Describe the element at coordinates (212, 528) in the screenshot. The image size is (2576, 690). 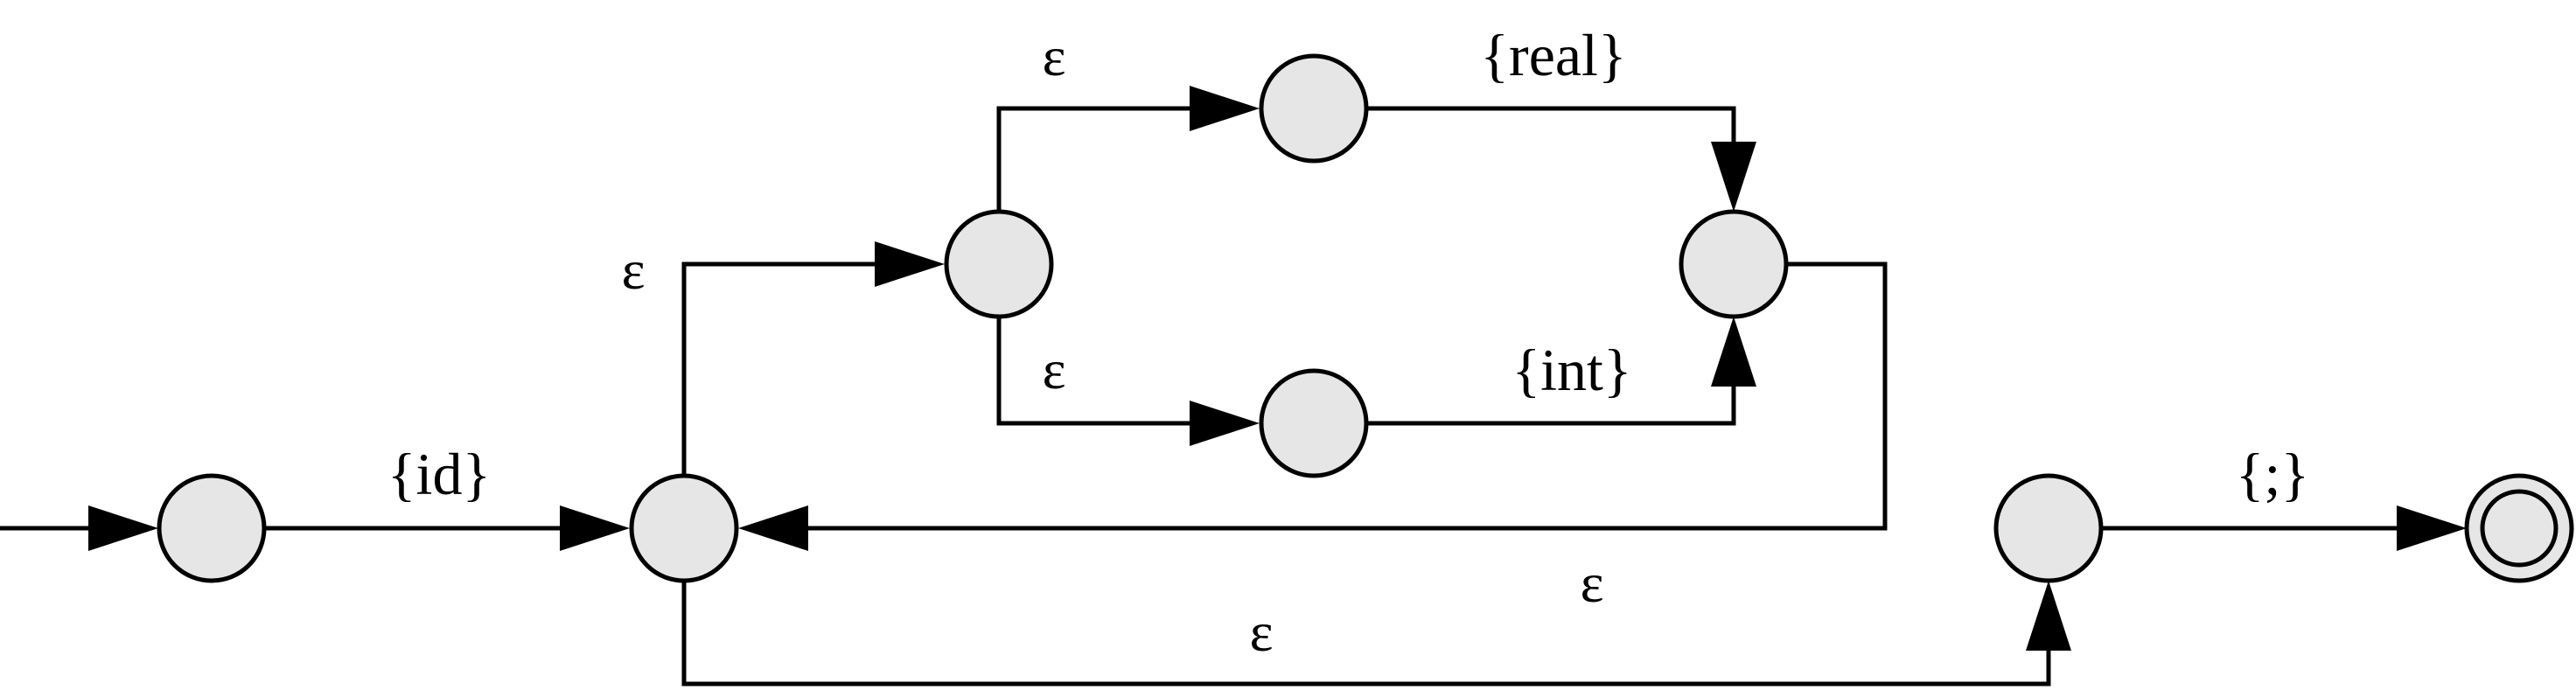
I see `state-s0` at that location.